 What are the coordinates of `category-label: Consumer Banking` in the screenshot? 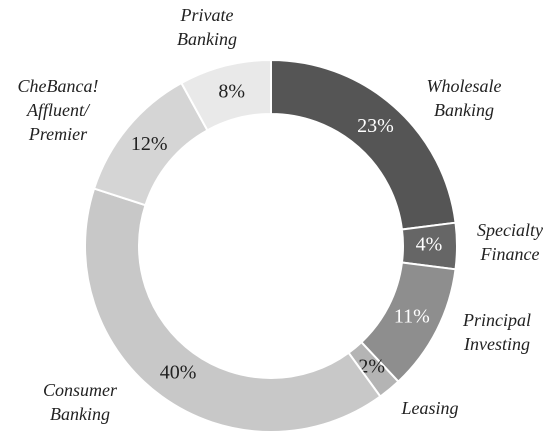 It's located at (80, 402).